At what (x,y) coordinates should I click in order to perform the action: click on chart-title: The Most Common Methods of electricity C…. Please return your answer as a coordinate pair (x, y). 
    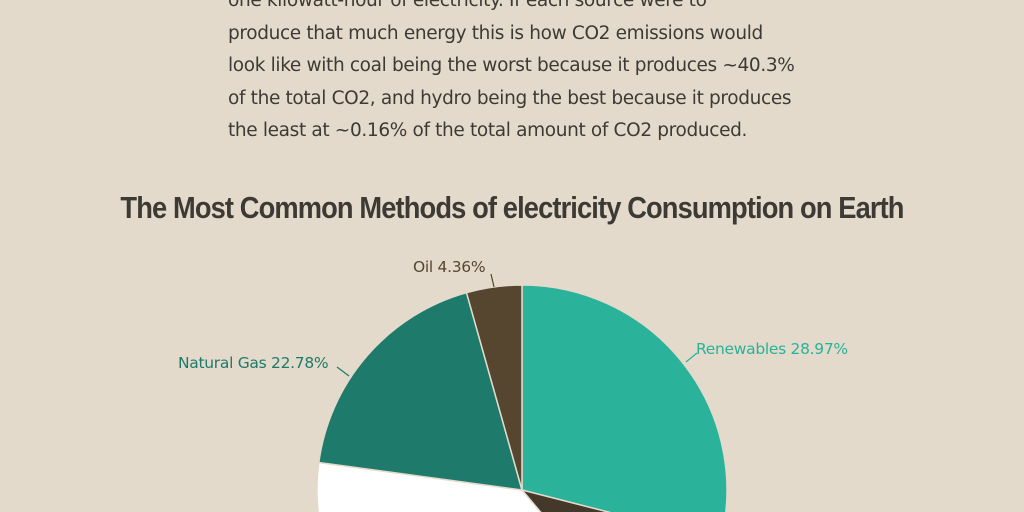
    Looking at the image, I should click on (512, 207).